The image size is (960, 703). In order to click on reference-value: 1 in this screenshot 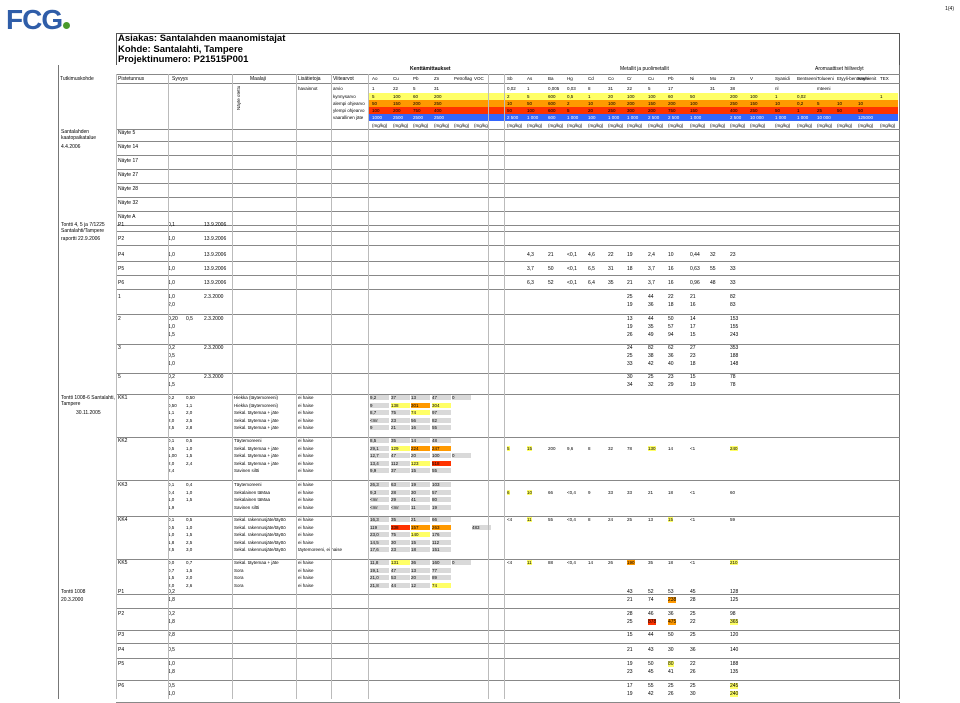, I will do `click(528, 88)`.